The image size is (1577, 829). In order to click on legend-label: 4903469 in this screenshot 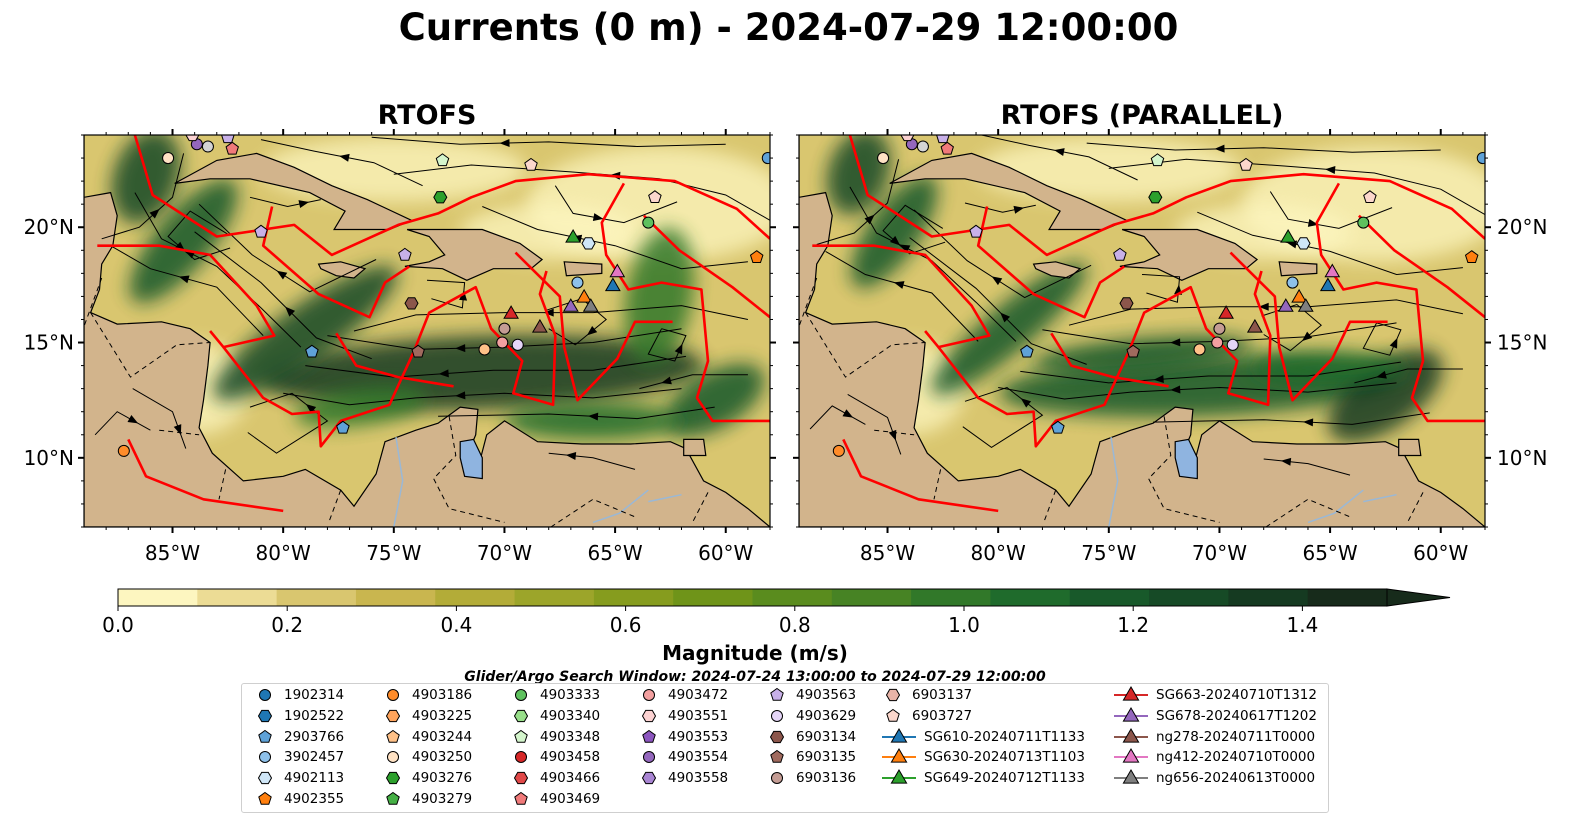, I will do `click(570, 799)`.